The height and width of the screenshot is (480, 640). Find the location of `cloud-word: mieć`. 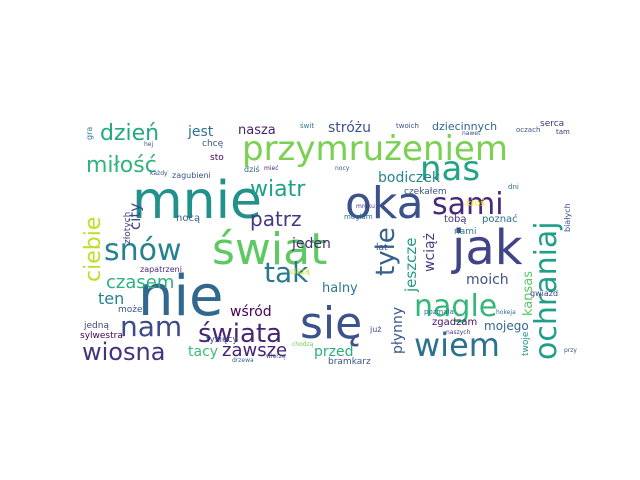

cloud-word: mieć is located at coordinates (271, 168).